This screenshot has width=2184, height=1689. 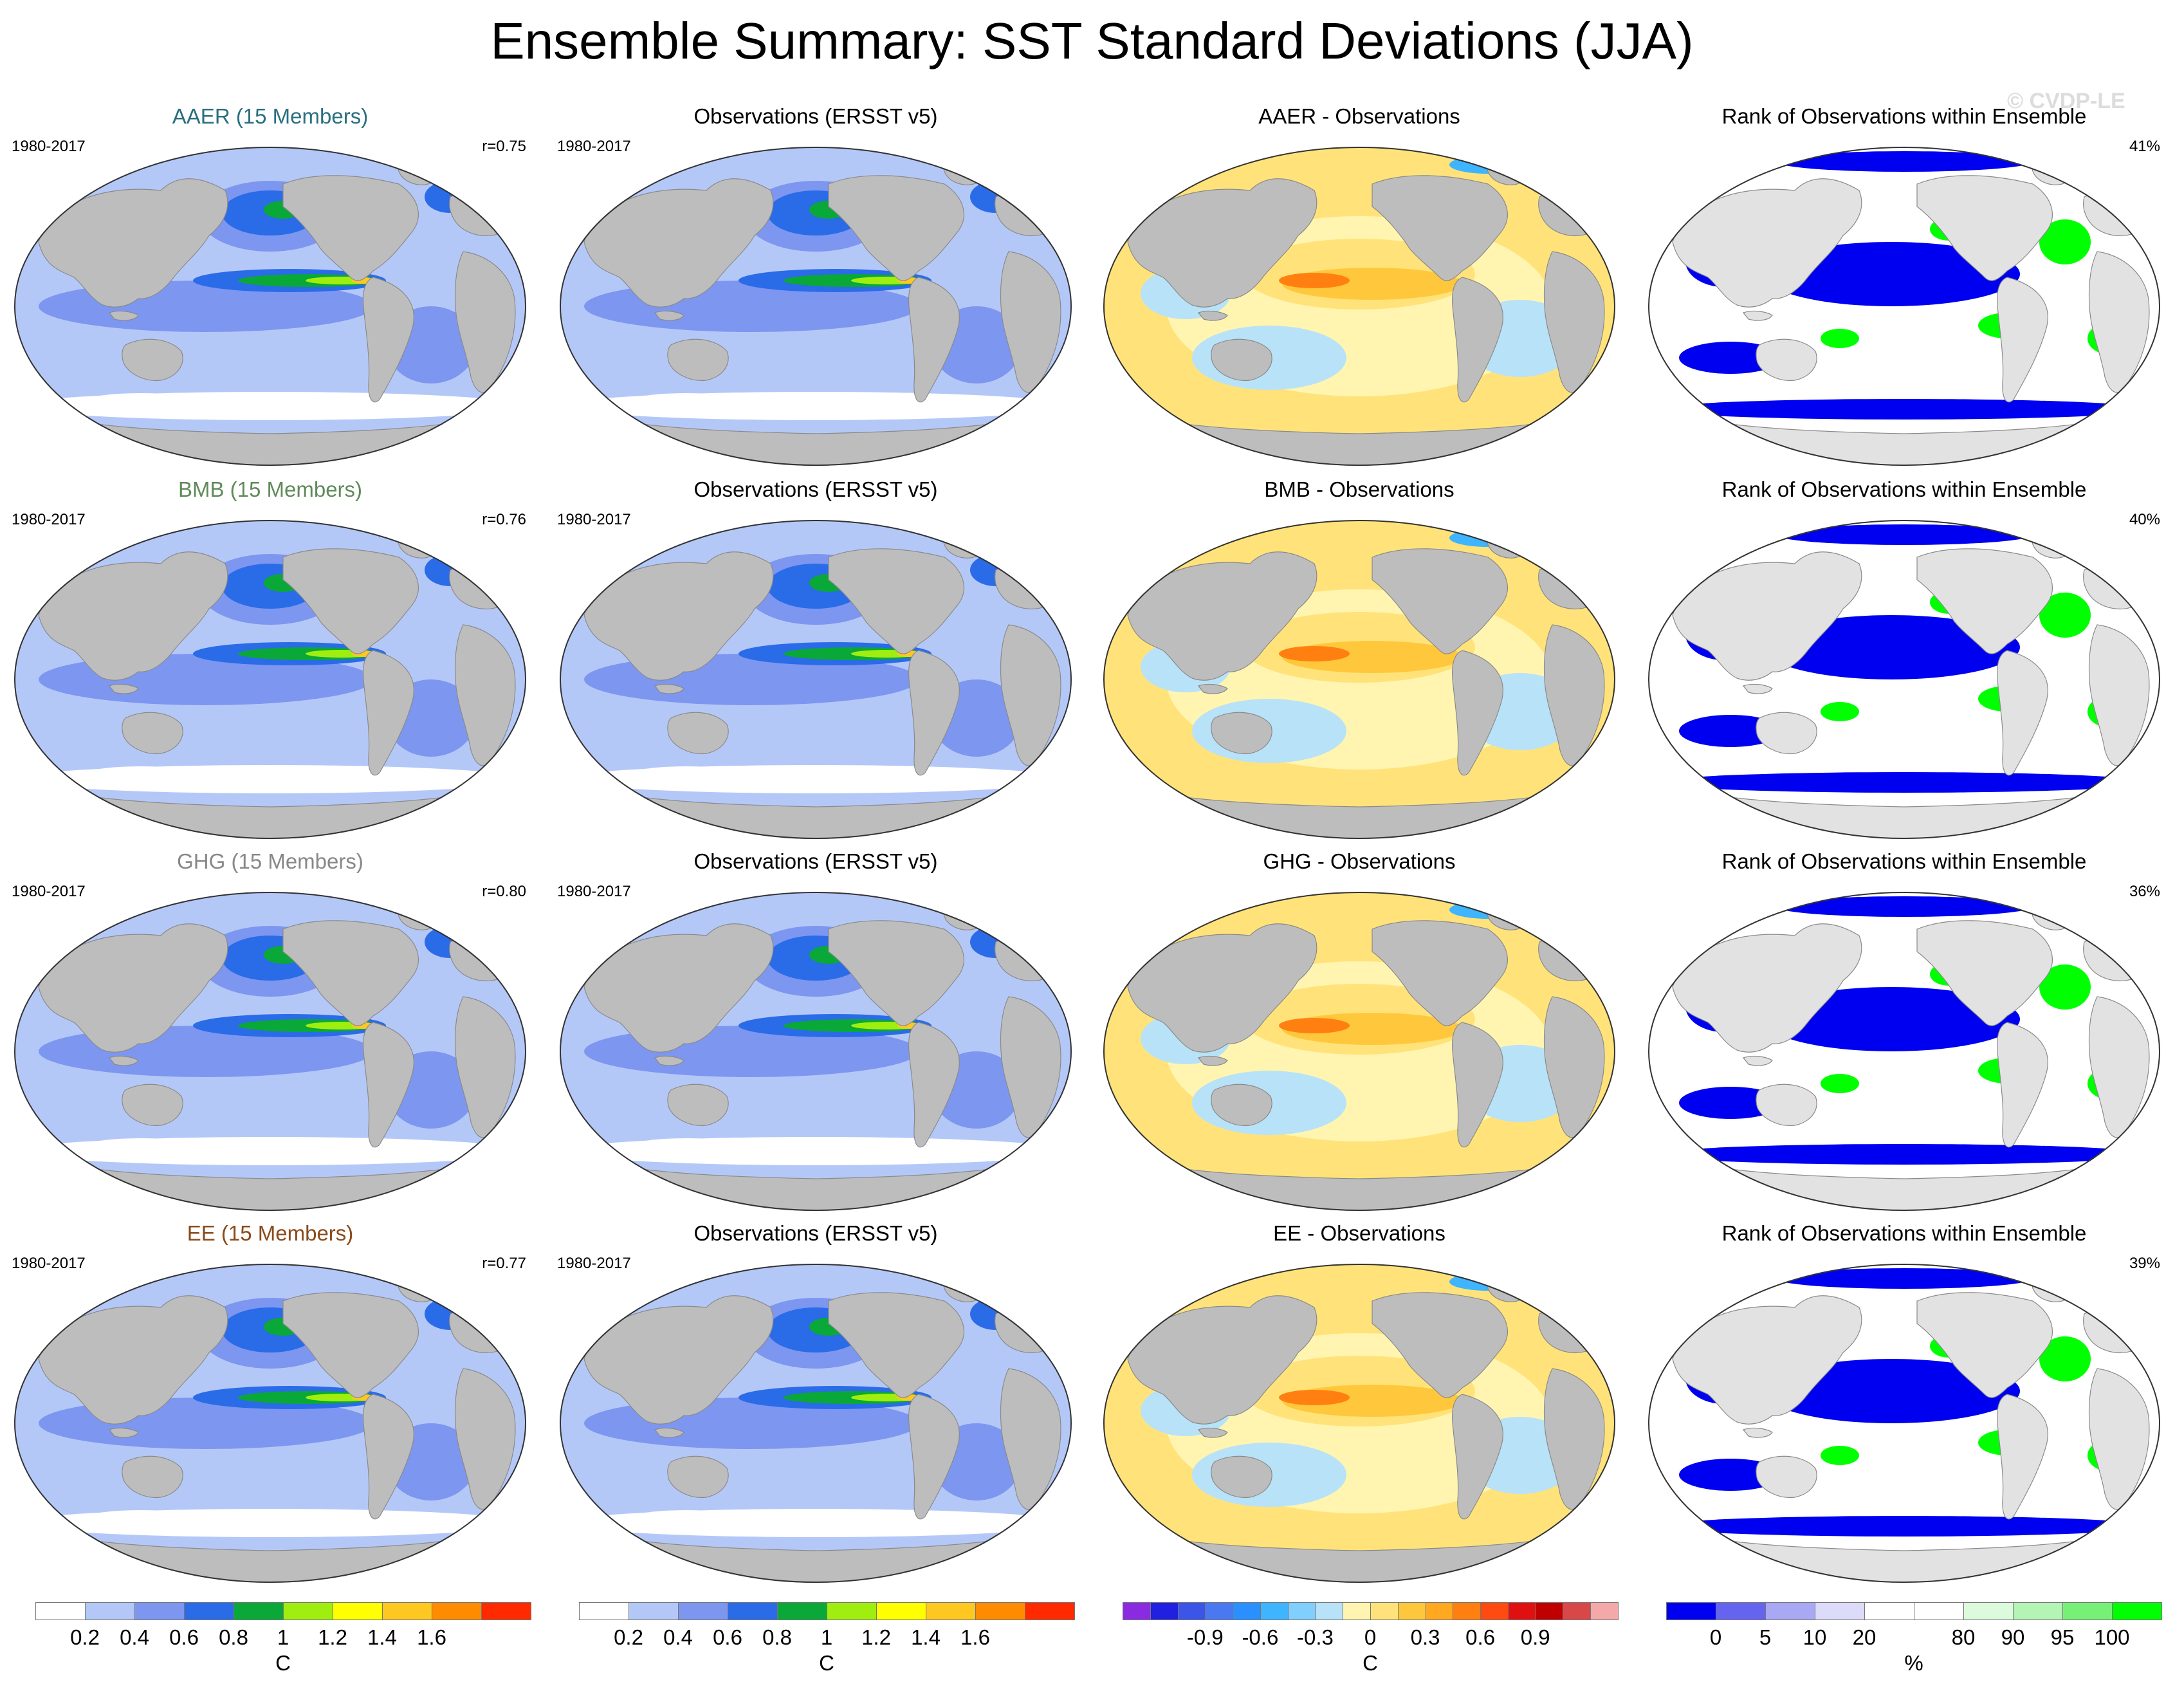 What do you see at coordinates (1359, 116) in the screenshot?
I see `panel-title: AAER - Observations` at bounding box center [1359, 116].